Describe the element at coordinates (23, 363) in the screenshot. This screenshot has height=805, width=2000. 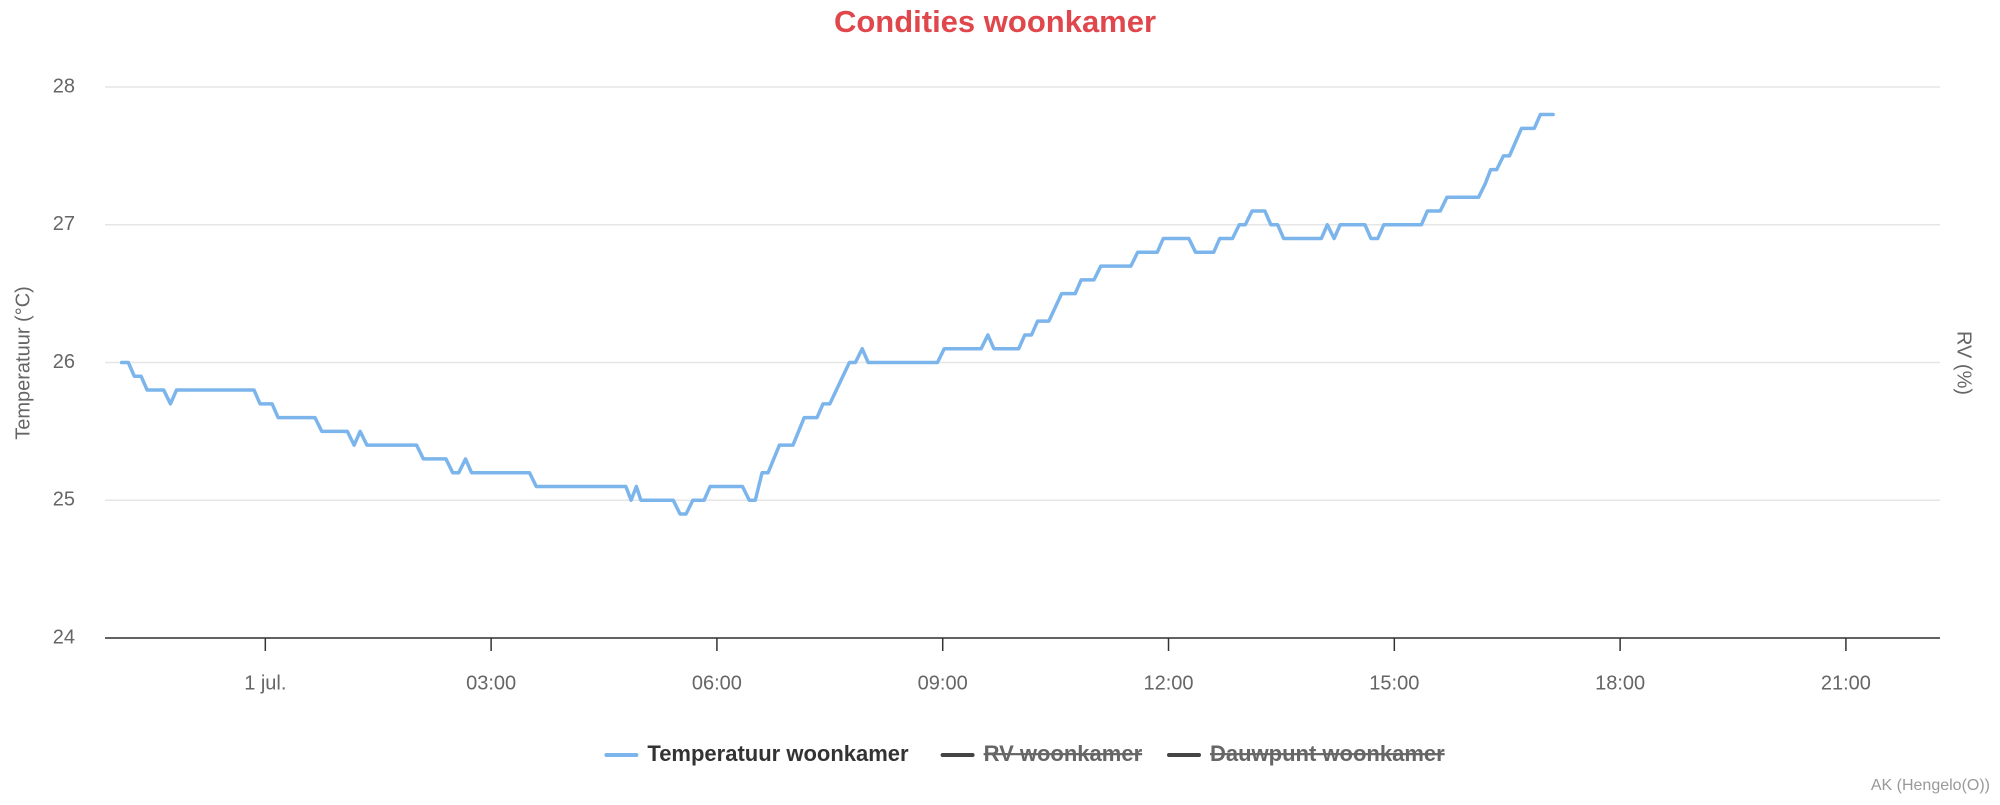
I see `y-axis-label: Temperatuur (°C)` at that location.